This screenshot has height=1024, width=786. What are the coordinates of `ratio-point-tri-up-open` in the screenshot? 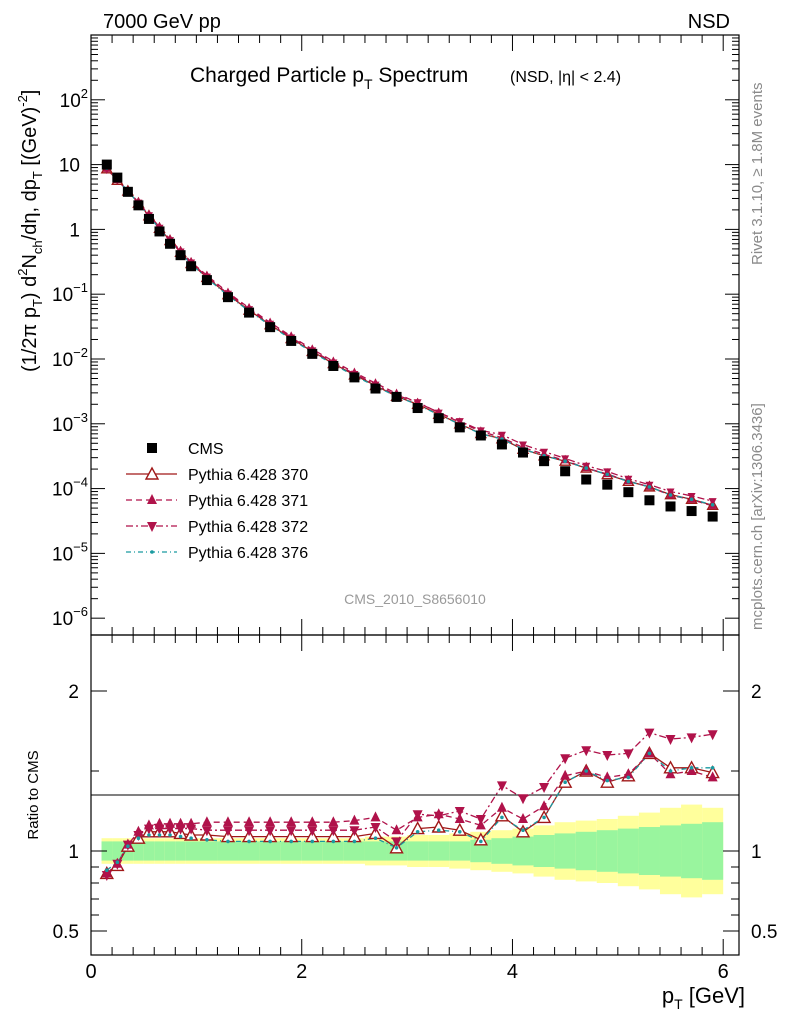 It's located at (502, 815).